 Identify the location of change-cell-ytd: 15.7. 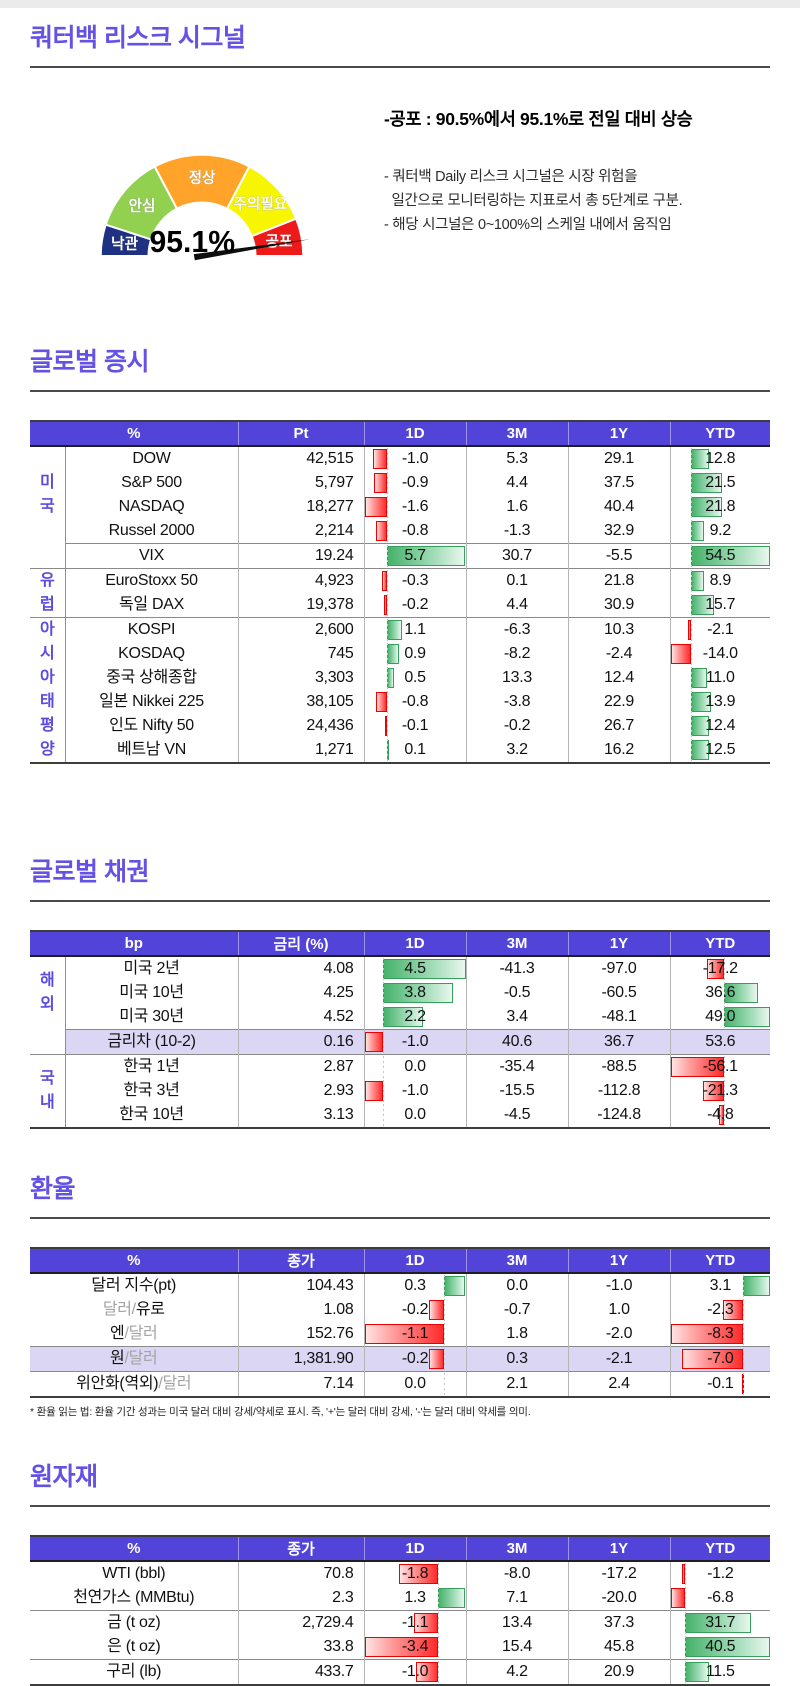
(720, 605).